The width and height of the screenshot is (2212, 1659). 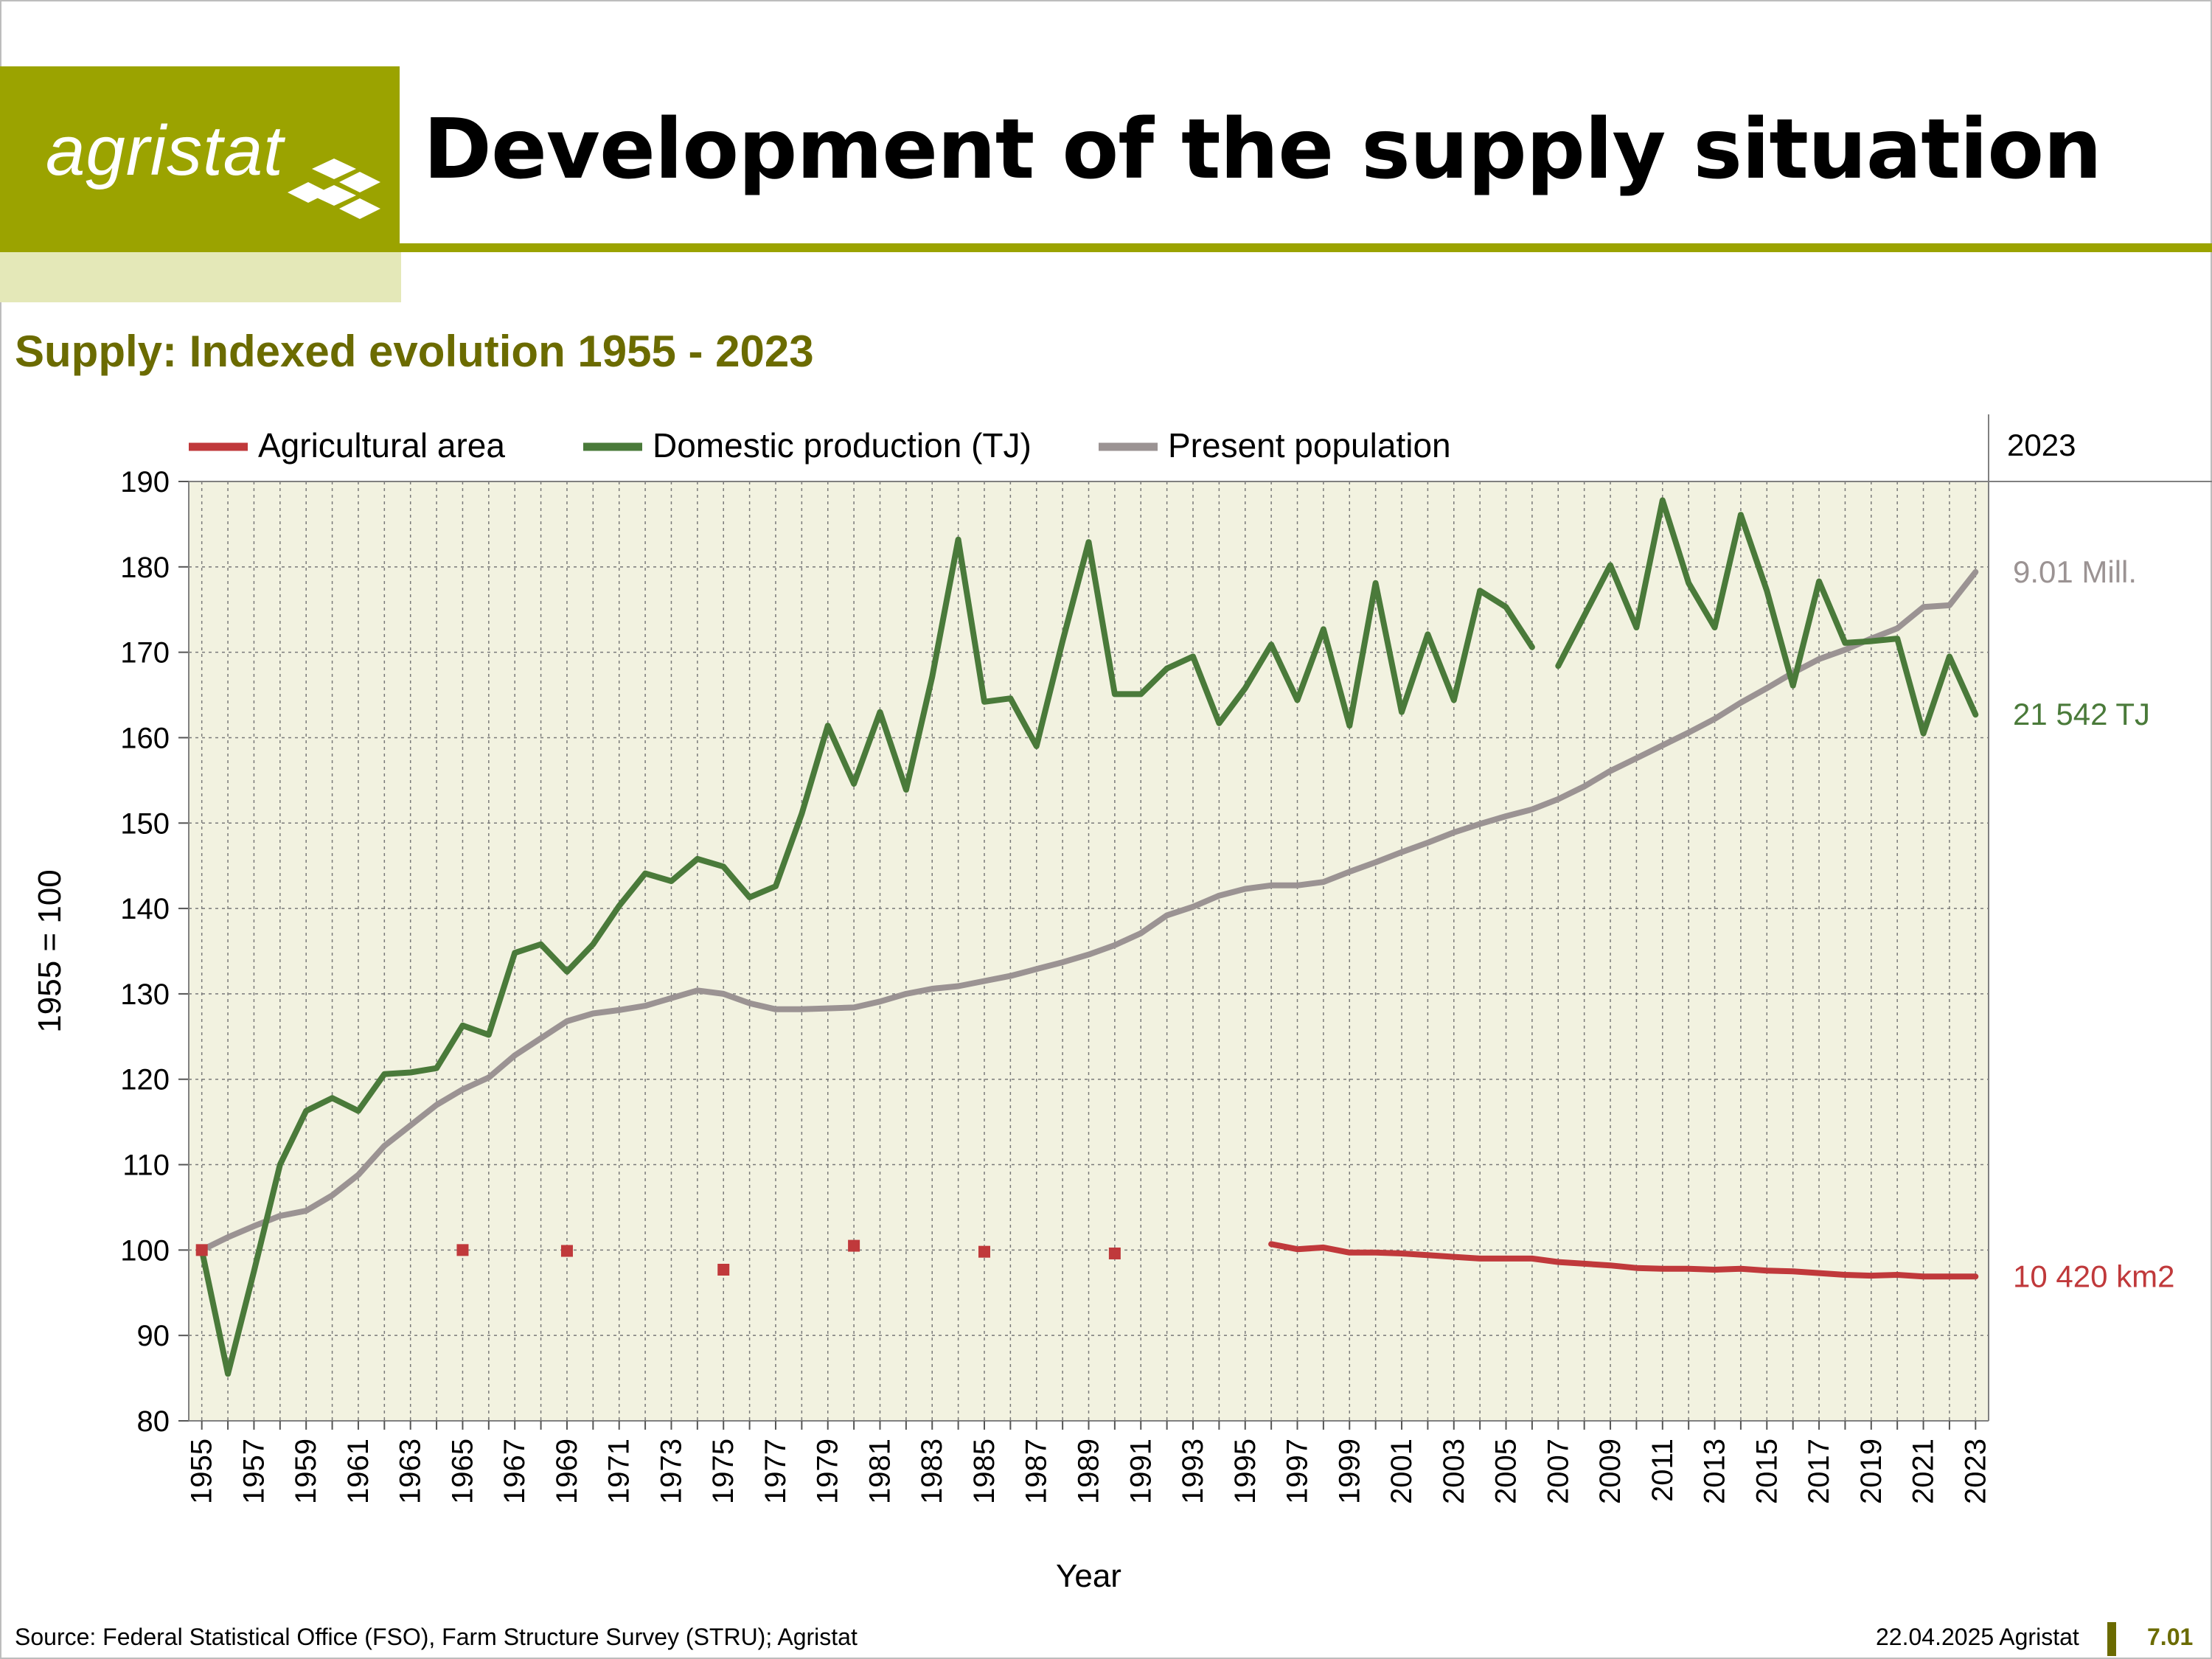 I want to click on y-tick-label: 190, so click(x=145, y=482).